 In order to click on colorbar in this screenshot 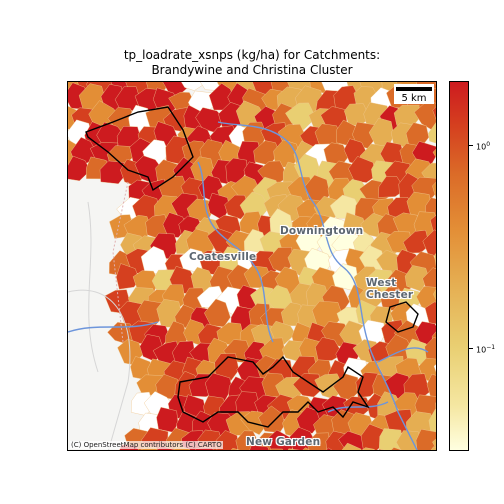, I will do `click(459, 266)`.